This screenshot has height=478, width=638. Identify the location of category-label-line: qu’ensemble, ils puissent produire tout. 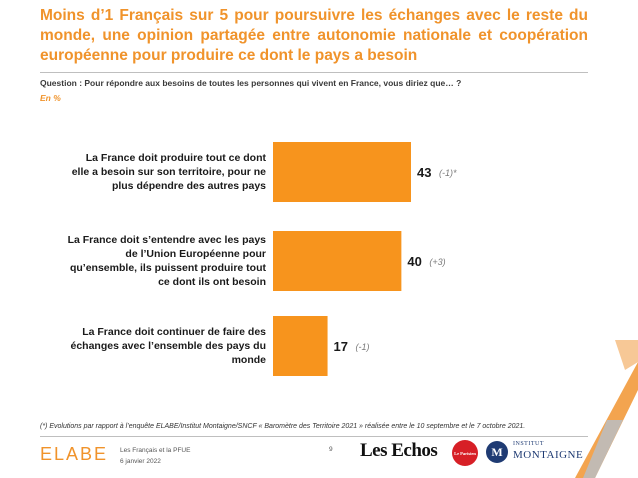
(167, 268).